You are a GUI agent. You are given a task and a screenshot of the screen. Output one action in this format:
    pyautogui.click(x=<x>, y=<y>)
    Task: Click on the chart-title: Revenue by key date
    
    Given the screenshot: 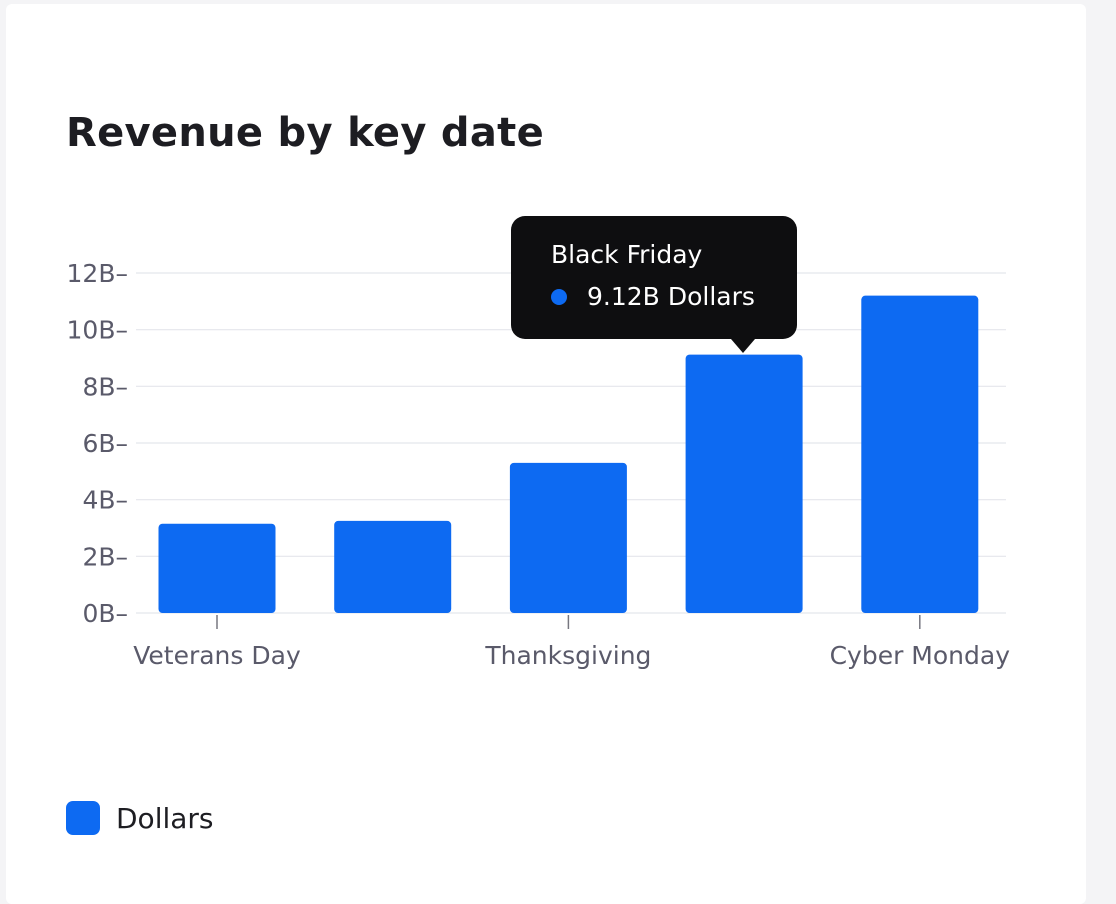 What is the action you would take?
    pyautogui.click(x=305, y=133)
    